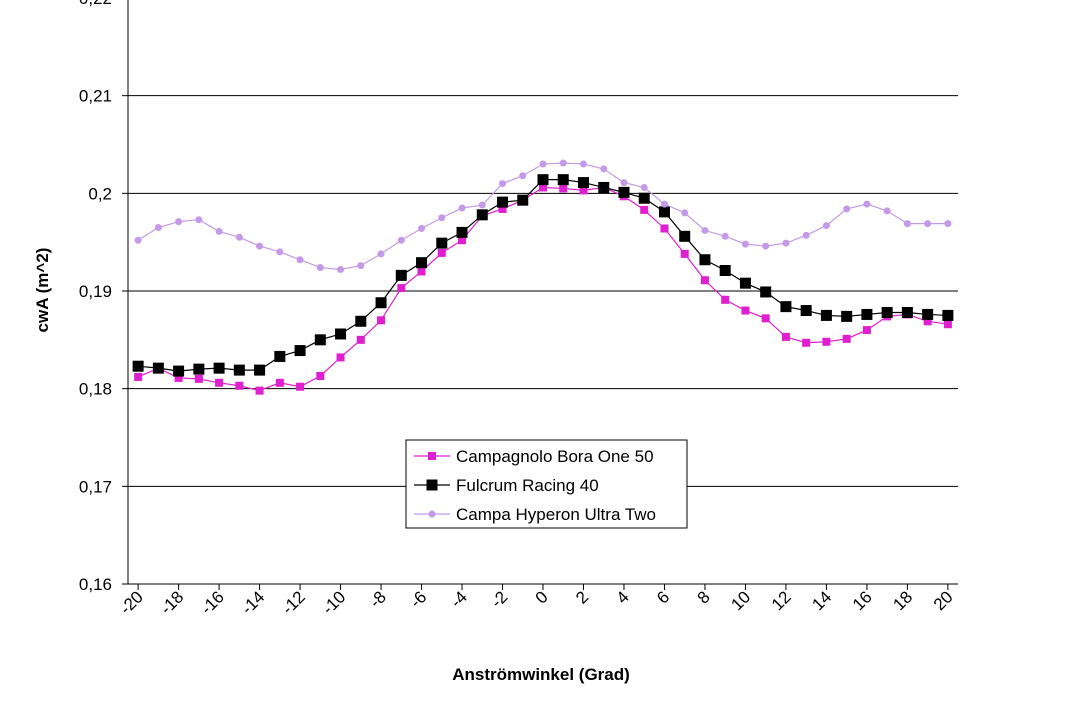 This screenshot has width=1068, height=712. Describe the element at coordinates (293, 602) in the screenshot. I see `x-tick-label: -12` at that location.